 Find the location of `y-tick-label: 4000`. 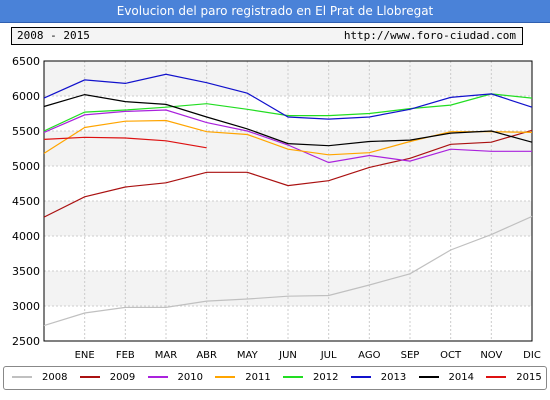

y-tick-label: 4000 is located at coordinates (26, 236).